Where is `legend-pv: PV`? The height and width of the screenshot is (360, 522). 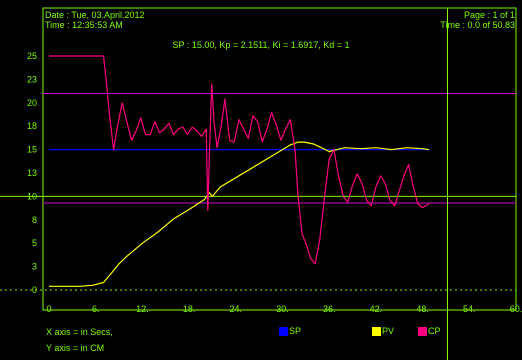
legend-pv: PV is located at coordinates (383, 331).